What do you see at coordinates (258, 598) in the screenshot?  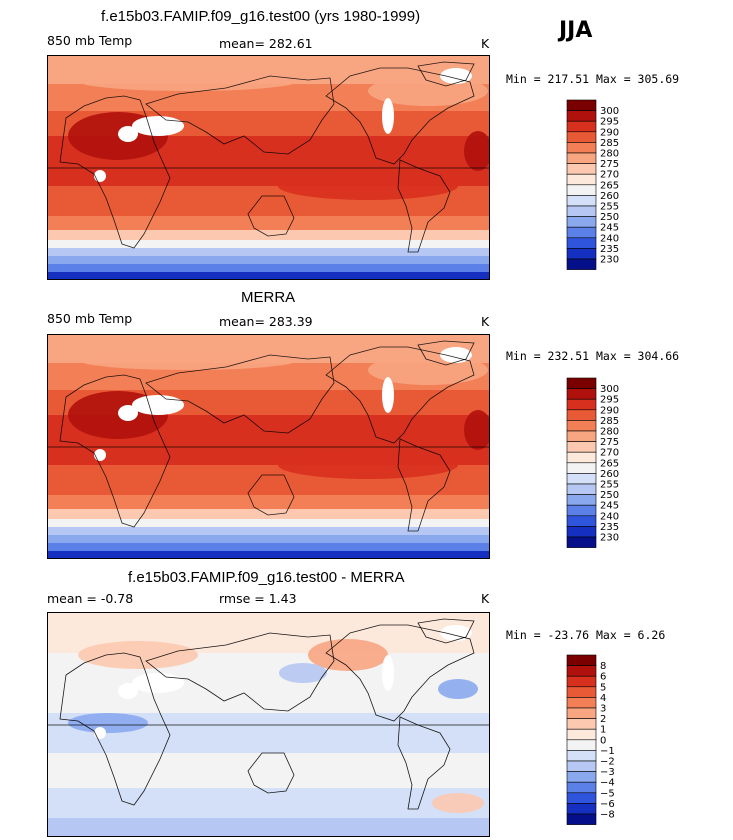 I see `panel-3-rmse-label: rmse = 1.43` at bounding box center [258, 598].